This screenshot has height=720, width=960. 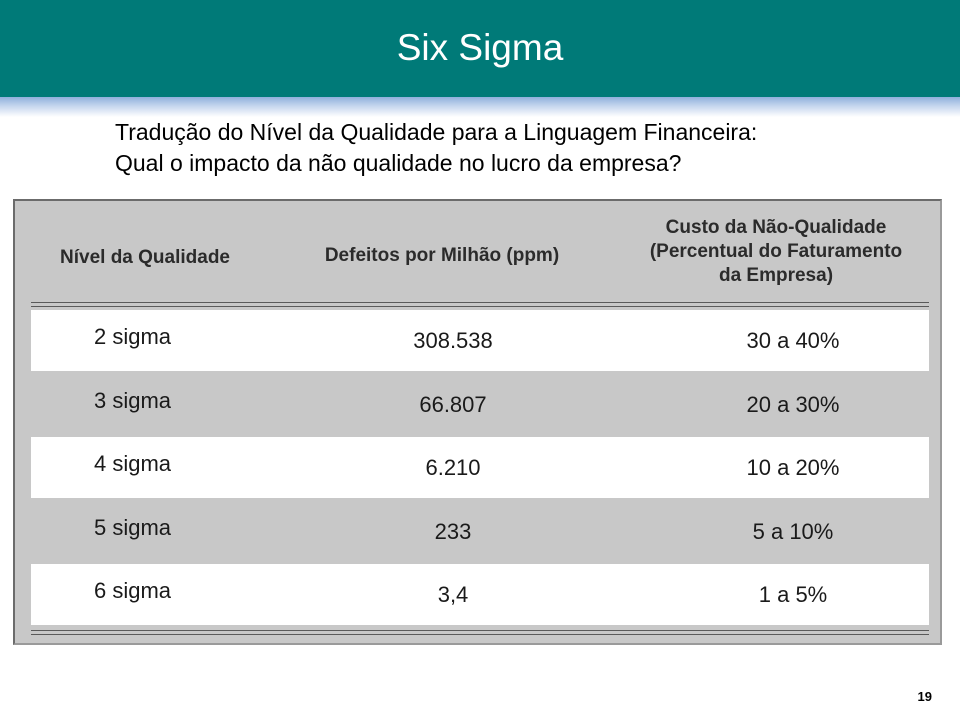 I want to click on header-cost-line-3: da Empresa), so click(x=776, y=275).